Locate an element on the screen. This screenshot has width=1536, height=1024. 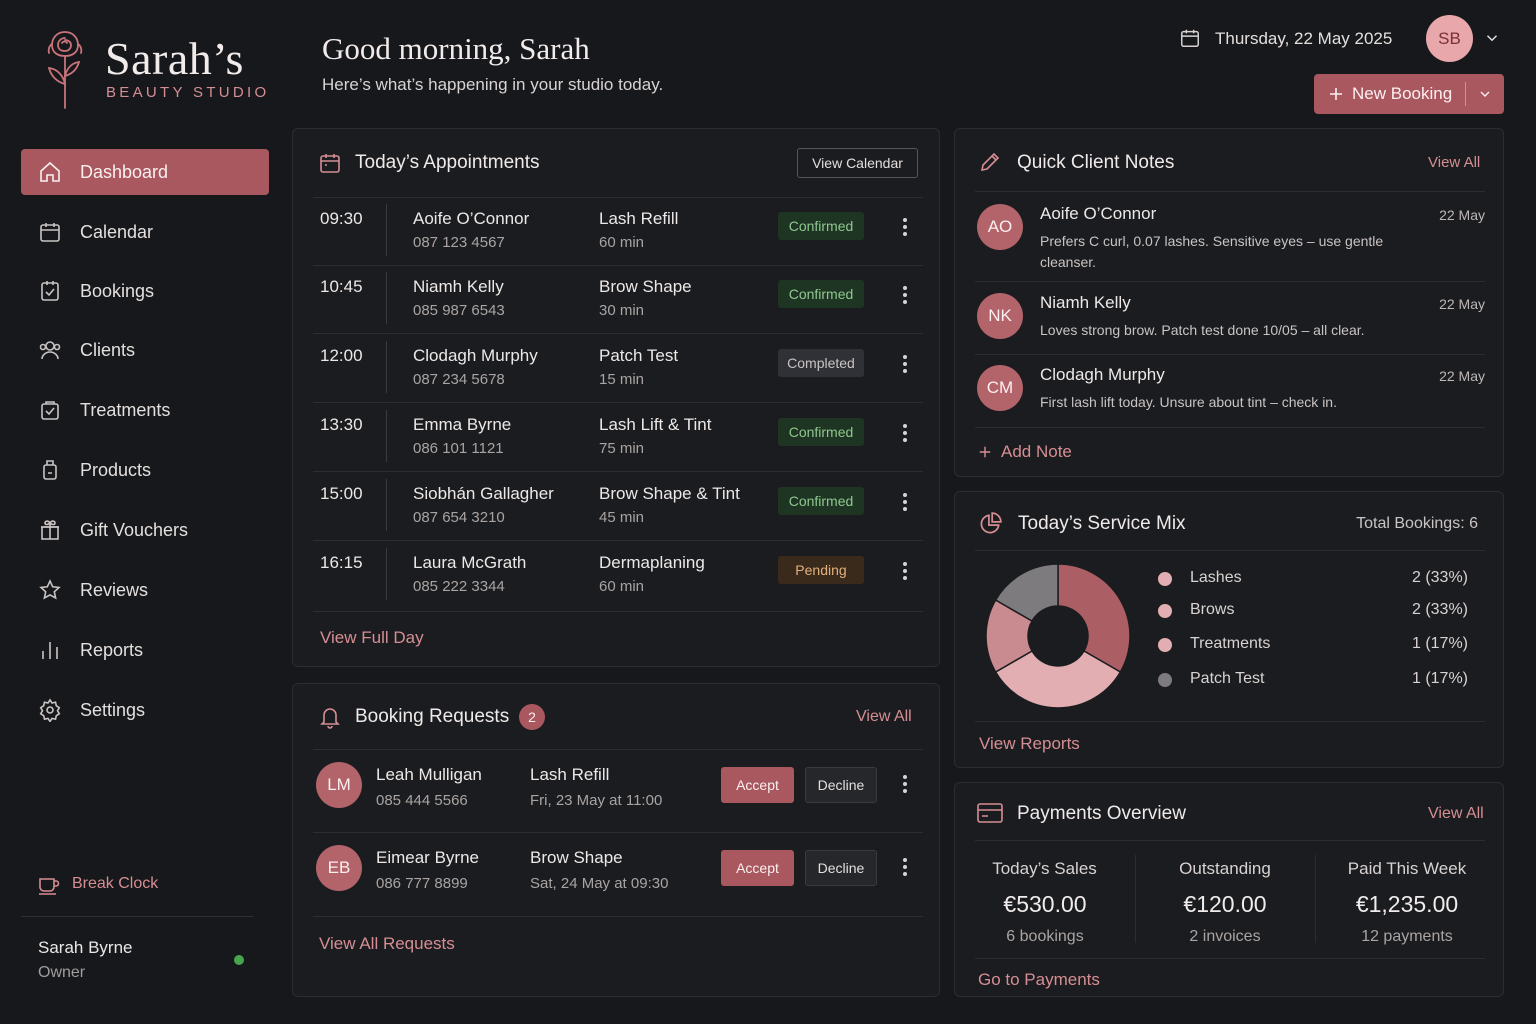
client-phone: 087 654 3210 is located at coordinates (459, 517).